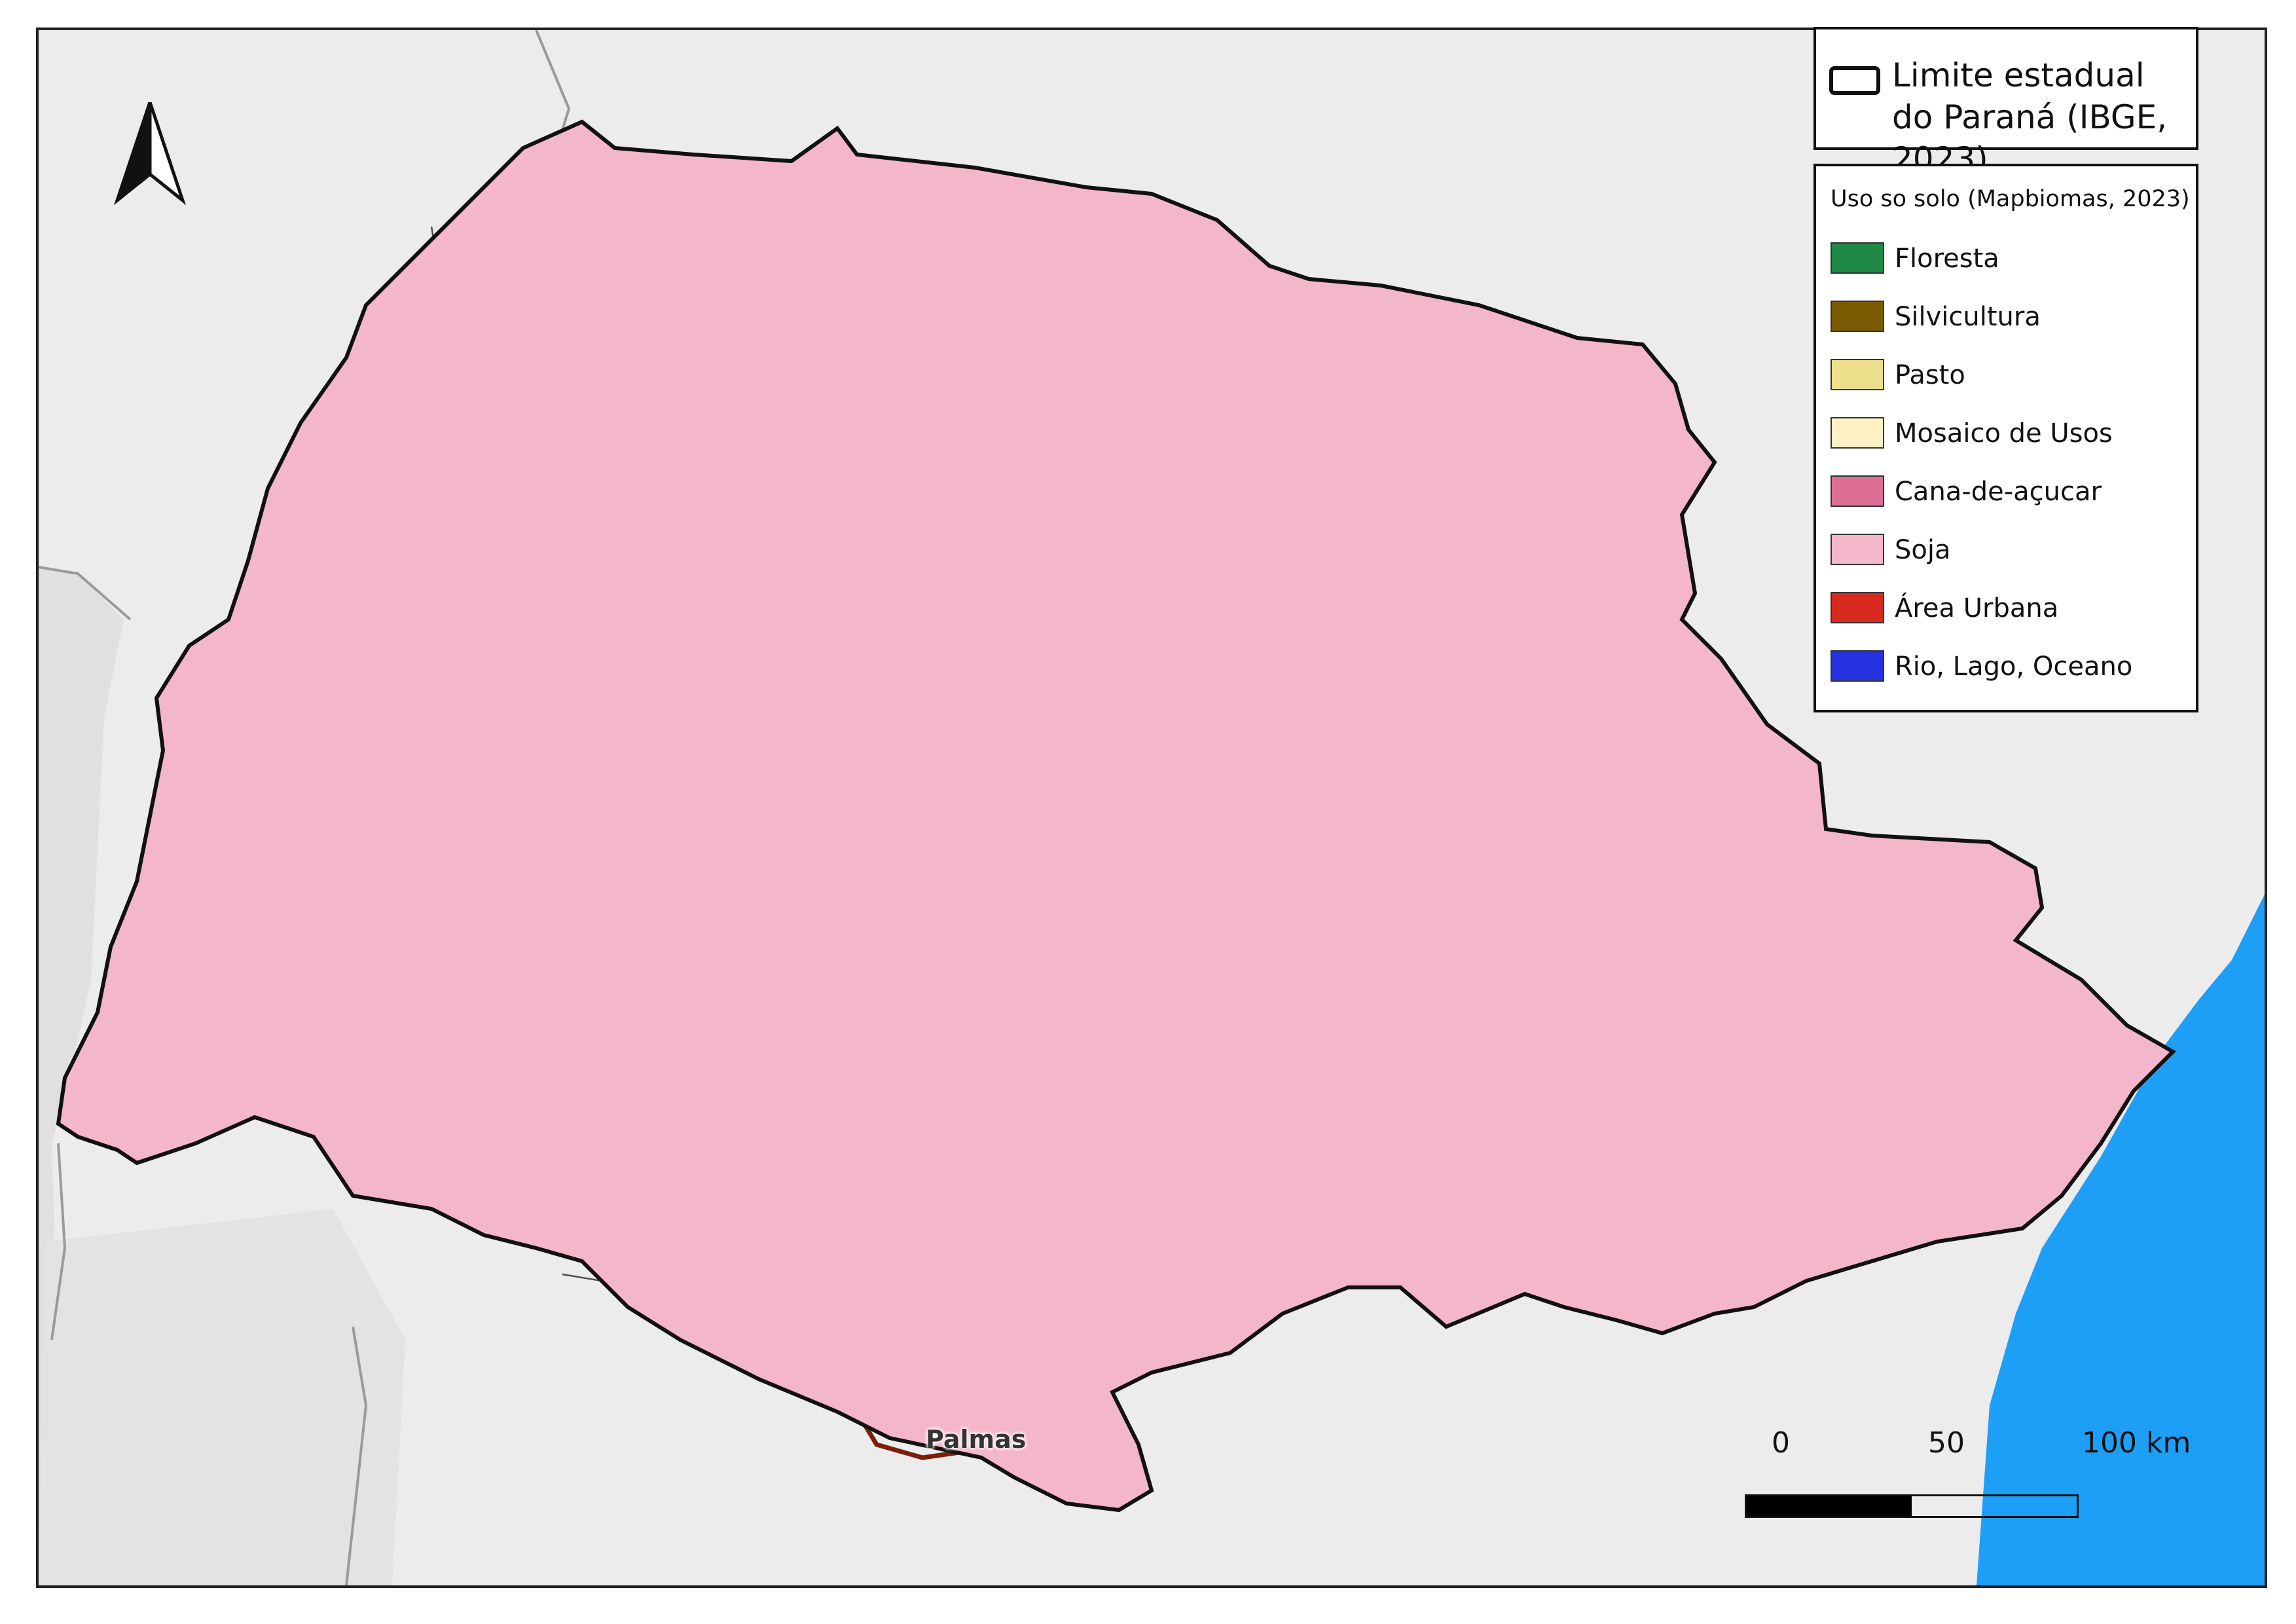  I want to click on legend-item: Silvicultura, so click(2007, 320).